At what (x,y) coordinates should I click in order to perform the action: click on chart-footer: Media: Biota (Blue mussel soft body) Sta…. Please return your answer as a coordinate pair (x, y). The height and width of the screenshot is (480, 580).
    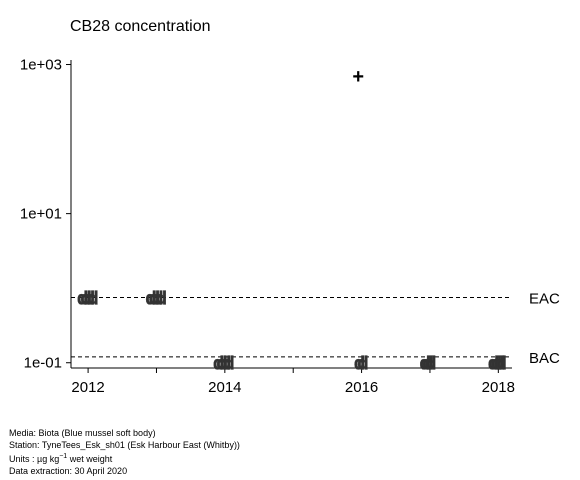
    Looking at the image, I should click on (124, 452).